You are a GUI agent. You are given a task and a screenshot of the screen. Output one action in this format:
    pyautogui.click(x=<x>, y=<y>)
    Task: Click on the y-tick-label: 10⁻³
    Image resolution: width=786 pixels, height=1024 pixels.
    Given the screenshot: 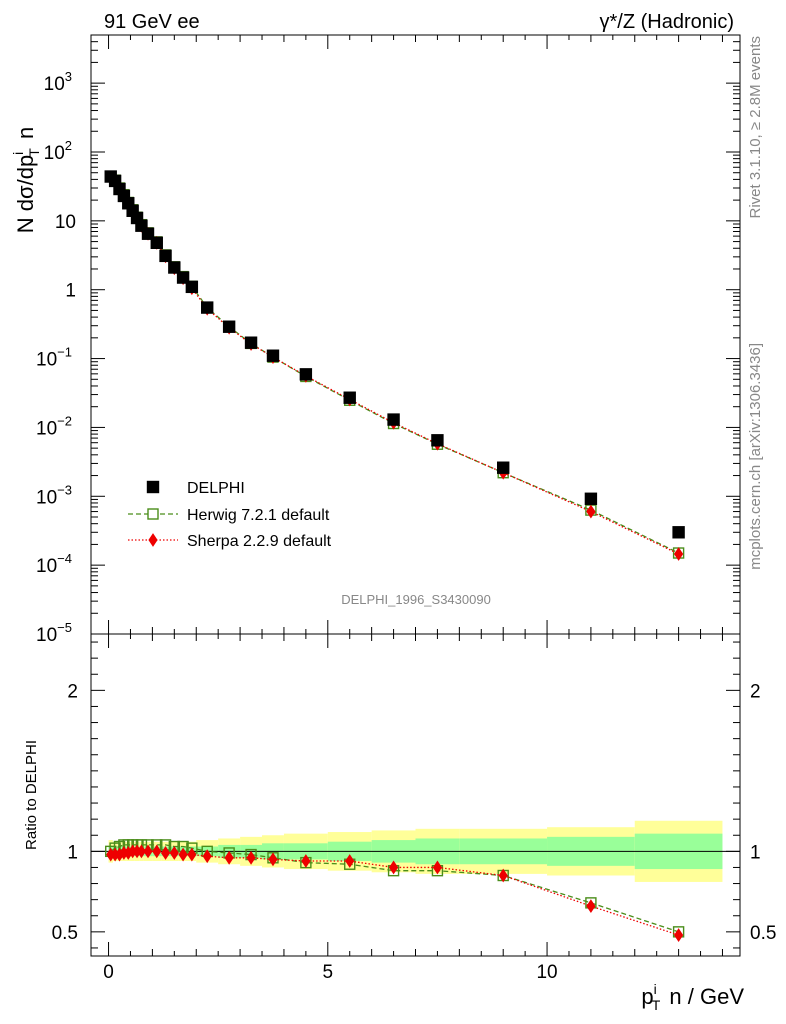 What is the action you would take?
    pyautogui.click(x=54, y=495)
    